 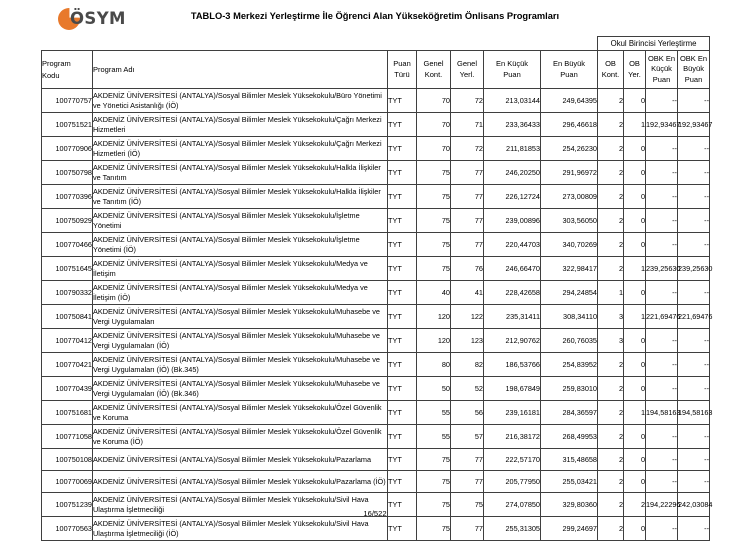 I want to click on program-adi-line2: Hizmetleri (İÖ), so click(x=117, y=153).